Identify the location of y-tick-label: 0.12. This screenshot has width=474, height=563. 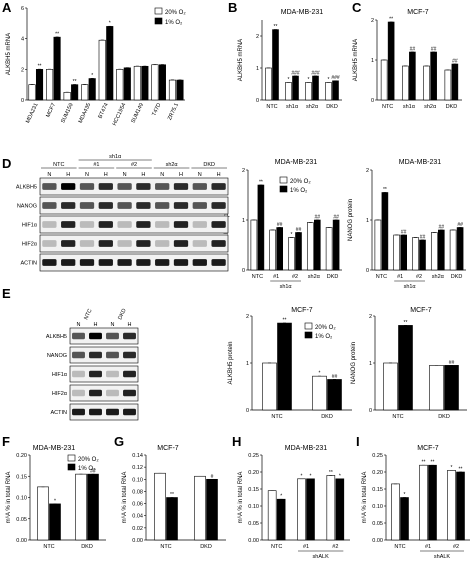
(137, 468).